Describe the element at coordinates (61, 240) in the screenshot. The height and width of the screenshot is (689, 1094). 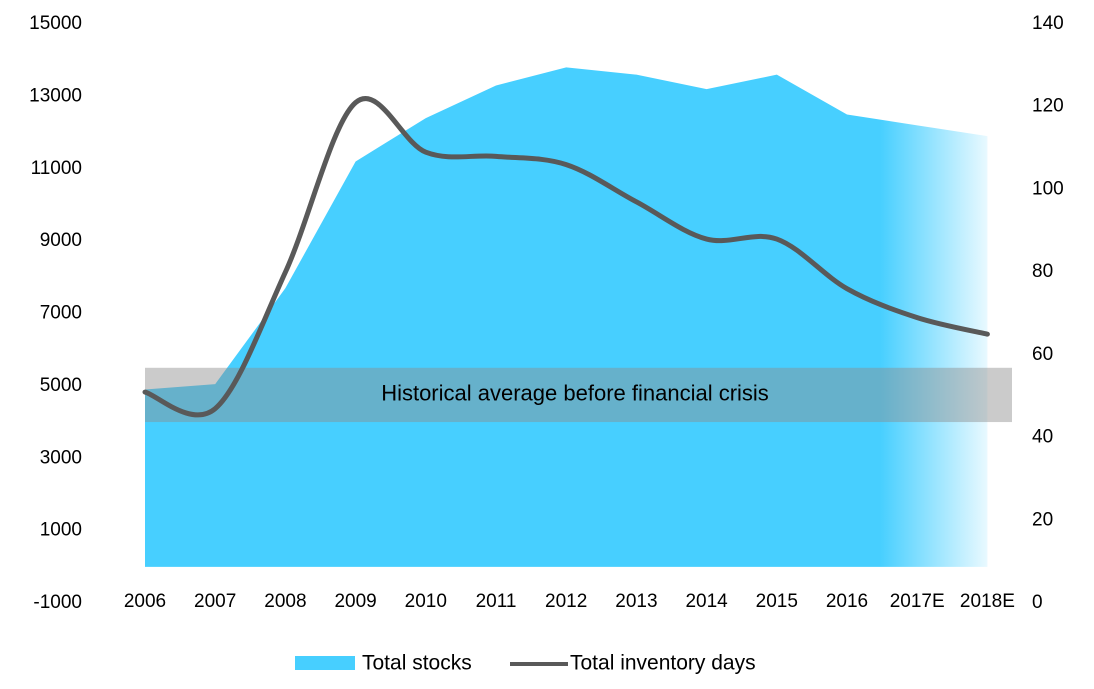
I see `y-tick-label: 9000` at that location.